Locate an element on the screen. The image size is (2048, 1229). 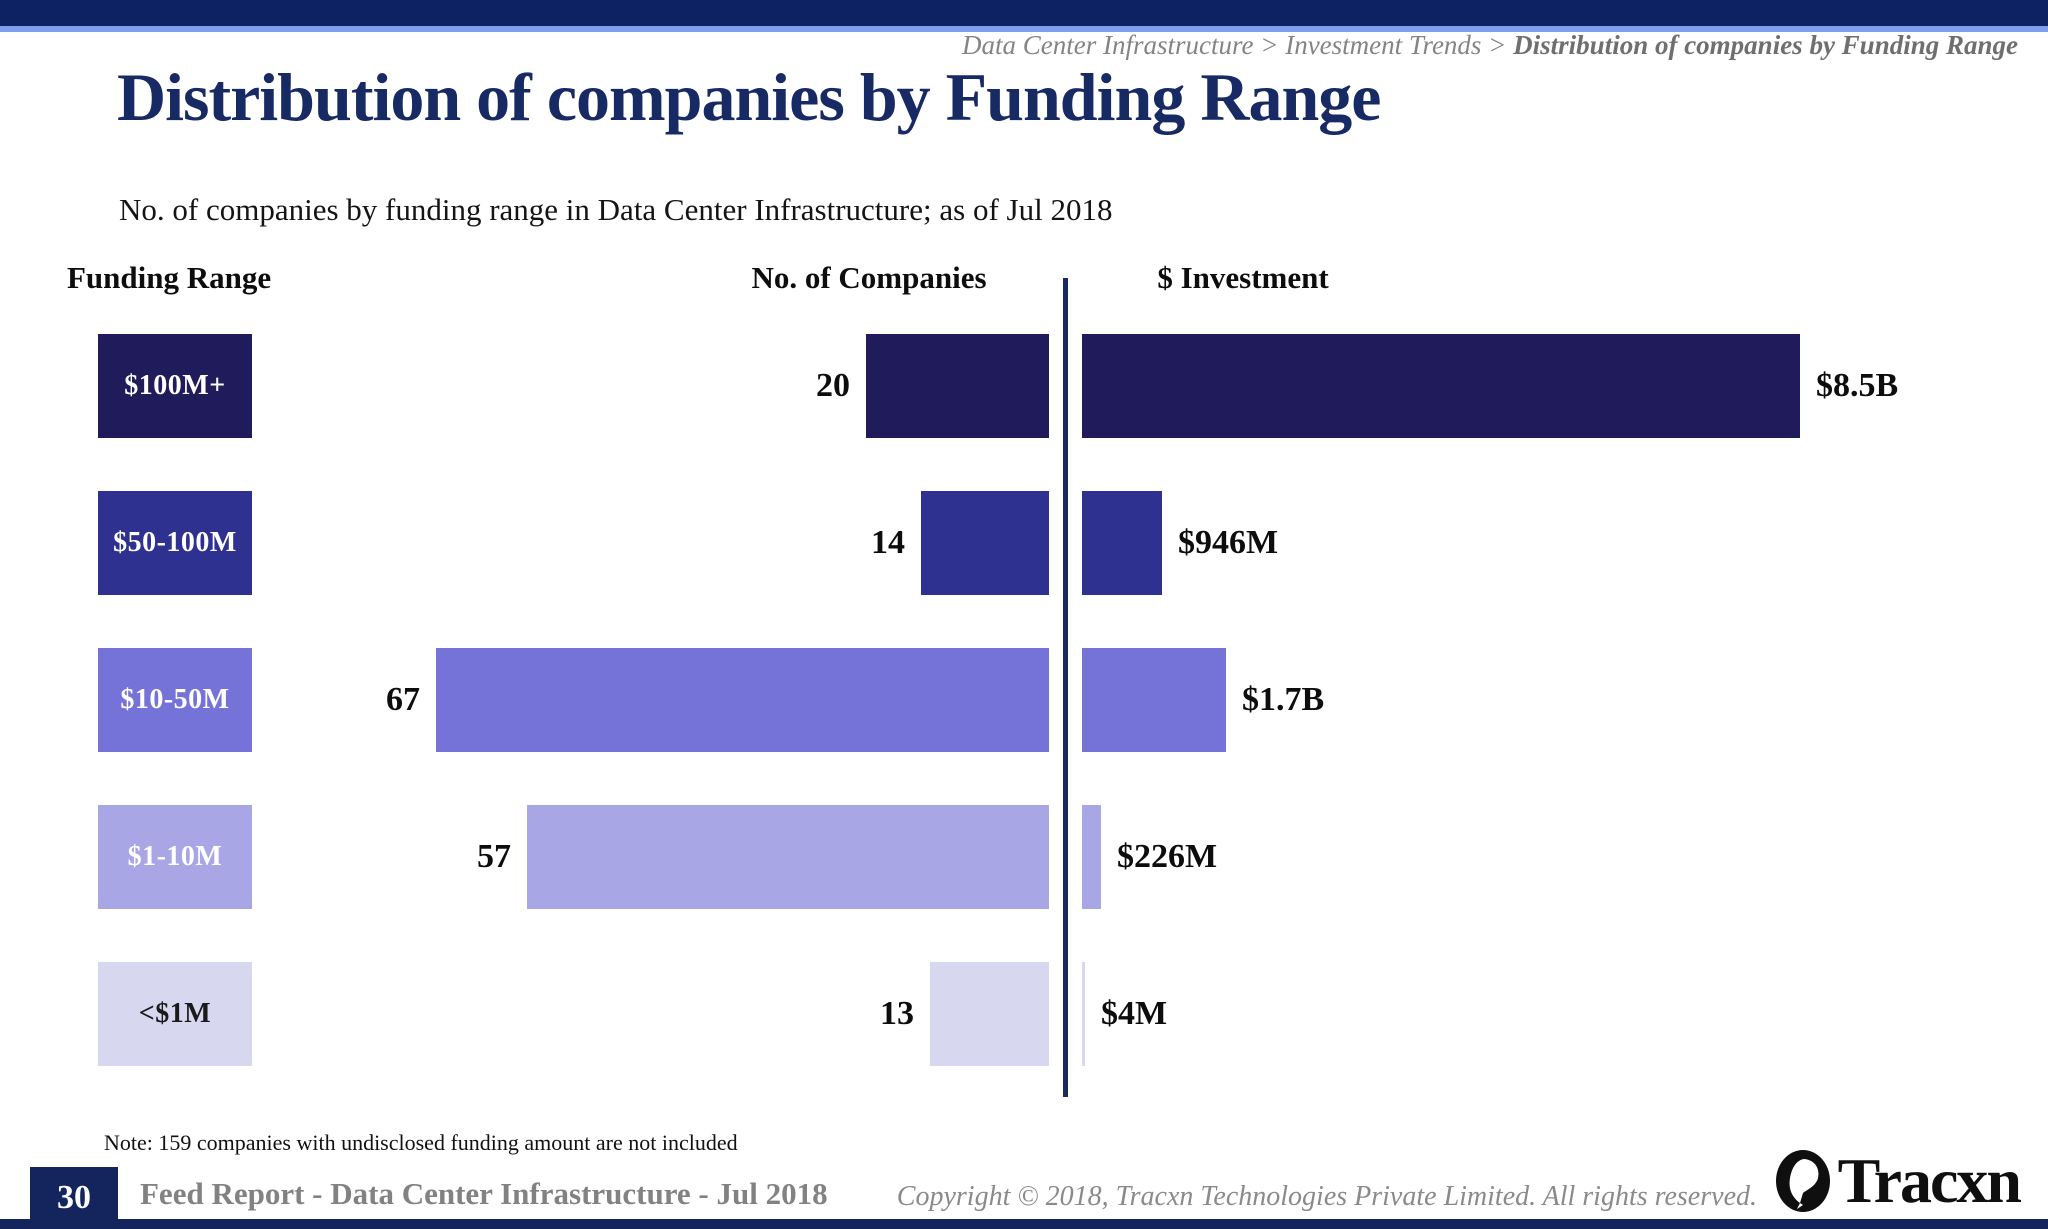
funding-range-box: $1-10M is located at coordinates (175, 857).